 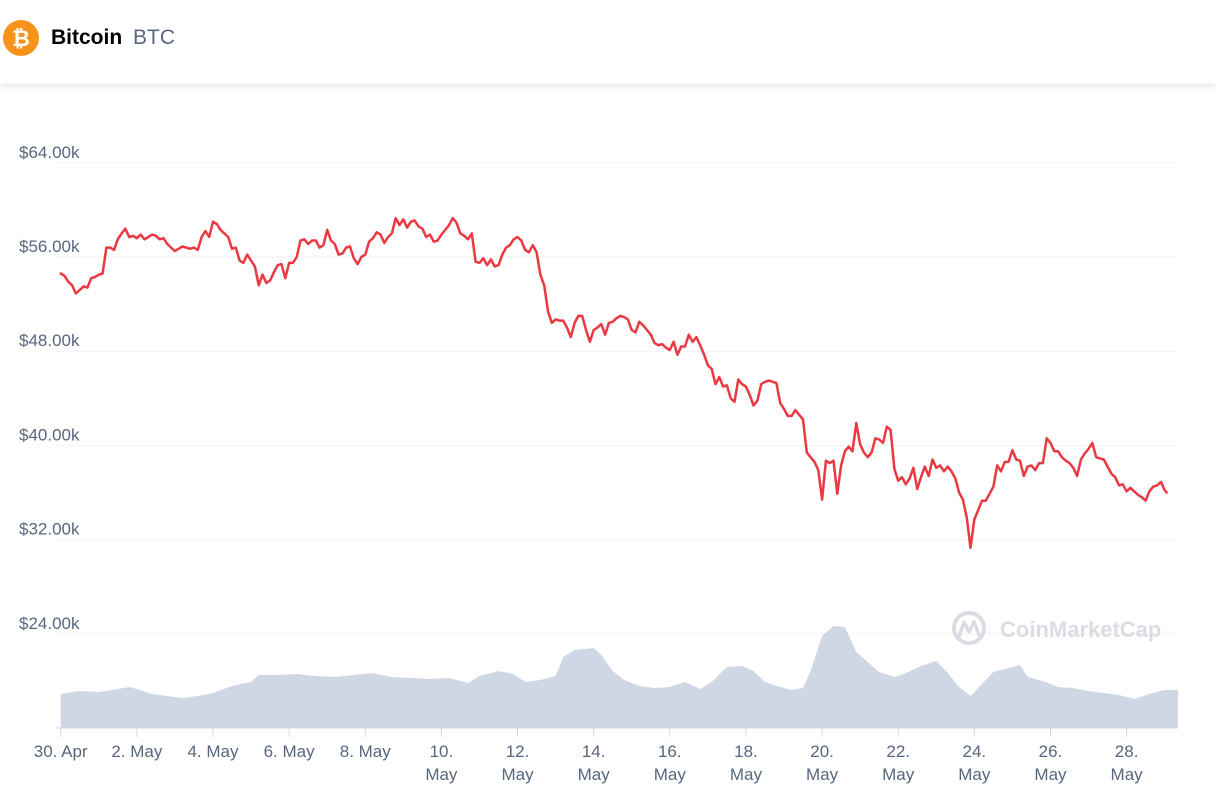 I want to click on x-tick-label: 8. May, so click(x=366, y=751).